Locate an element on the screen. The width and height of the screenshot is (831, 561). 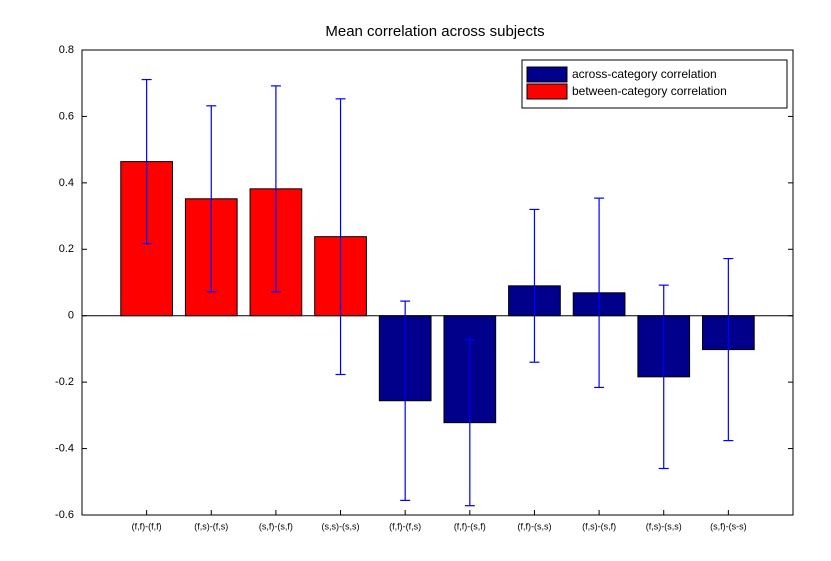
x-tick-label: (s,f)-(s-s) is located at coordinates (728, 526).